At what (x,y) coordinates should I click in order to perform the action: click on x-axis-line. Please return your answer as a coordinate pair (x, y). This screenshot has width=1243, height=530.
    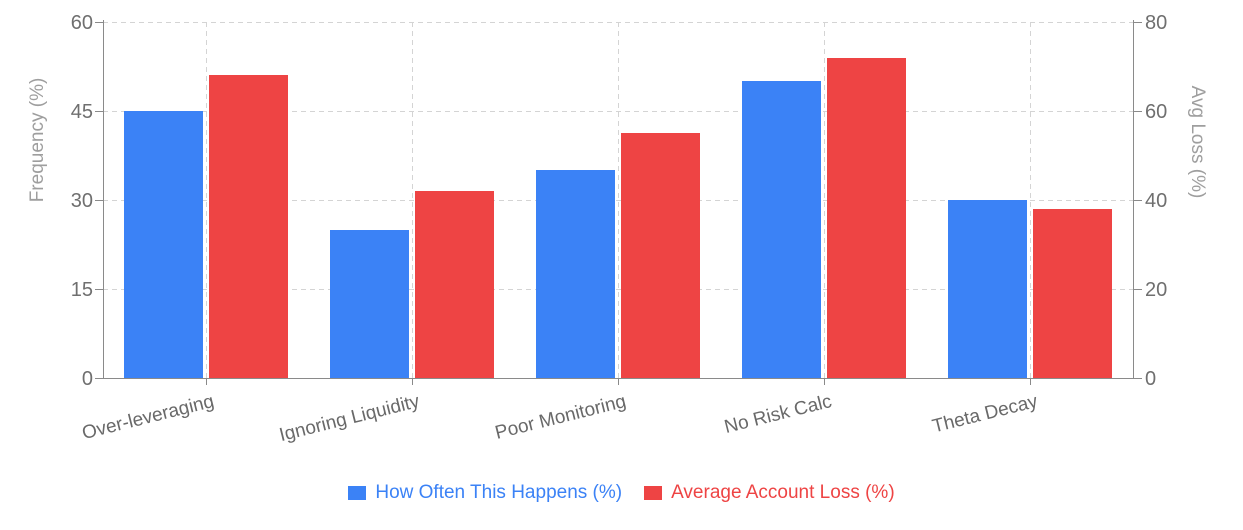
    Looking at the image, I should click on (618, 378).